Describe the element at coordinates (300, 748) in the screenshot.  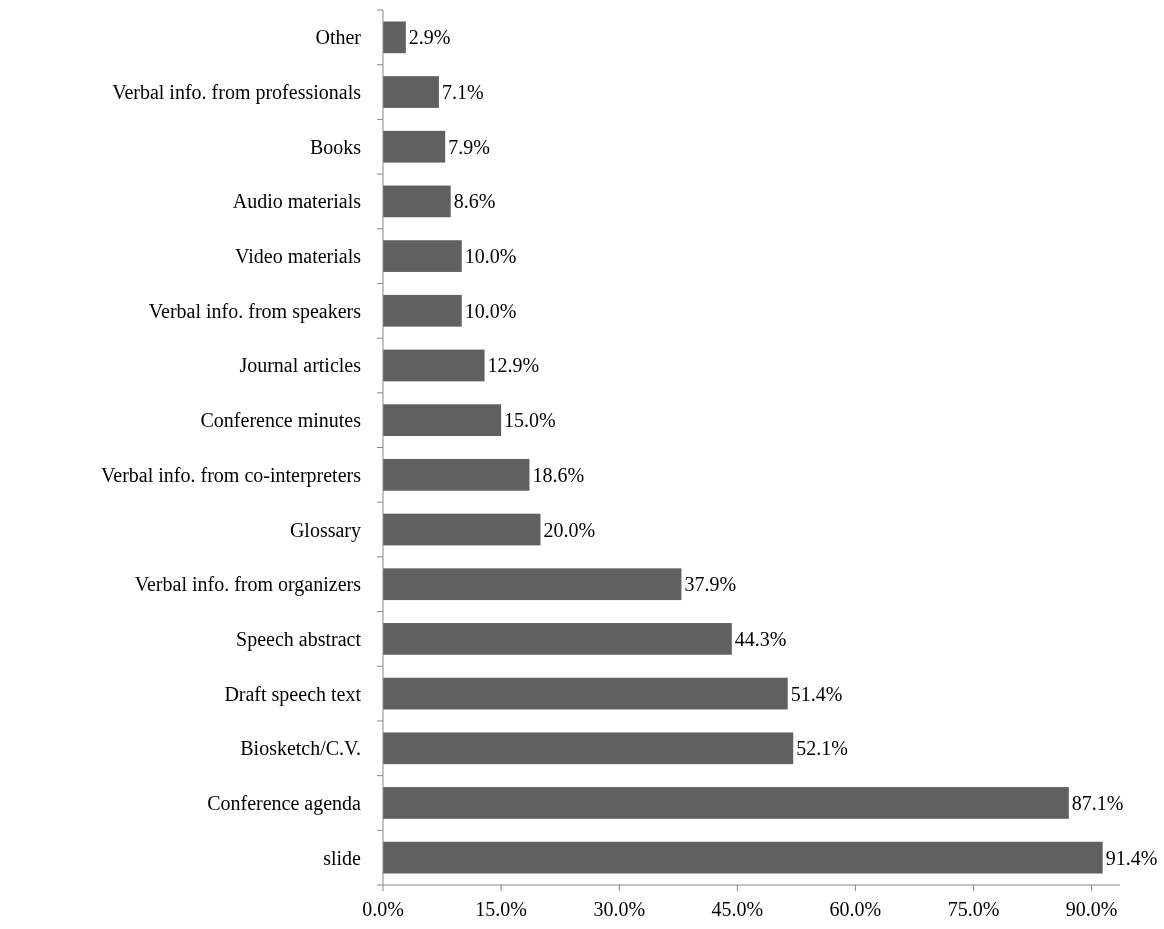
I see `y-tick-label: Biosketch/C.V.` at that location.